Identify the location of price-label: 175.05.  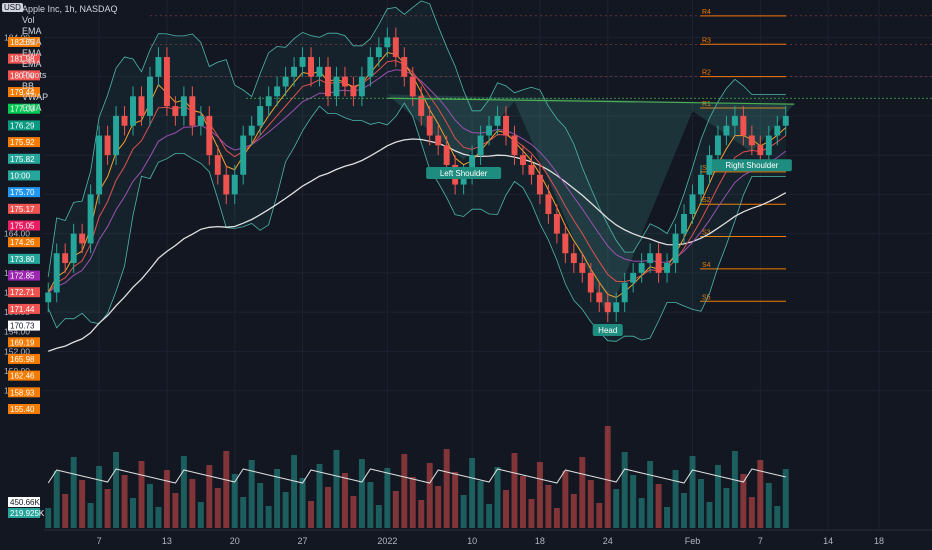
(22, 226).